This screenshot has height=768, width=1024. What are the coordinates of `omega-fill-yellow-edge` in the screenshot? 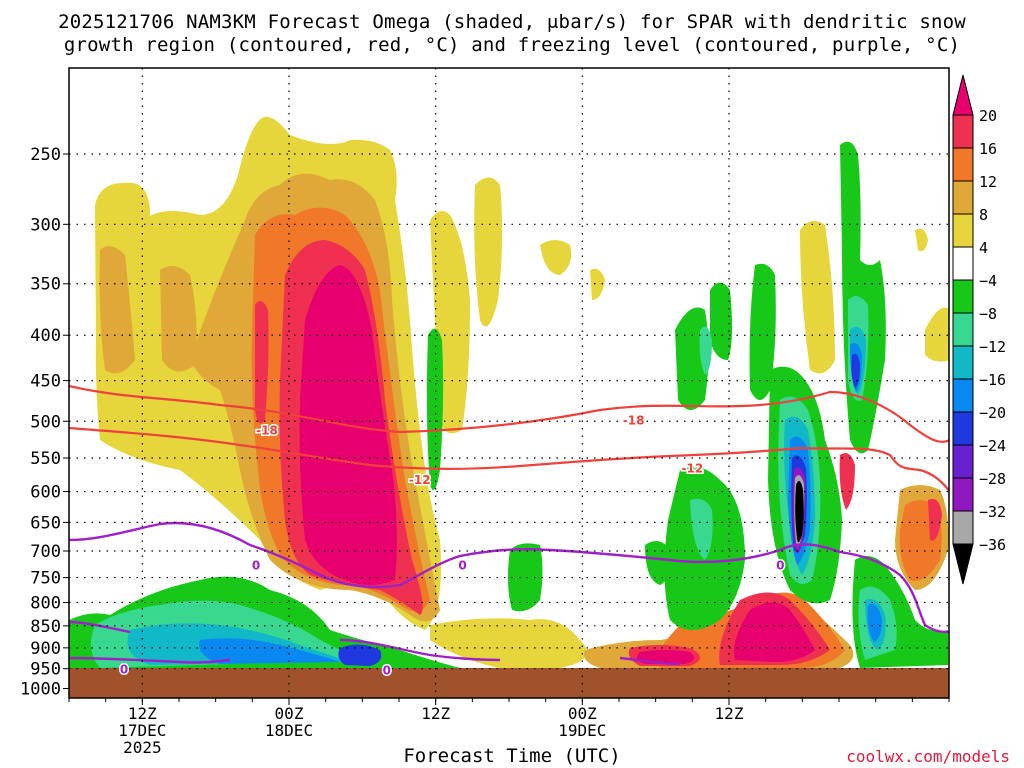 It's located at (932, 295).